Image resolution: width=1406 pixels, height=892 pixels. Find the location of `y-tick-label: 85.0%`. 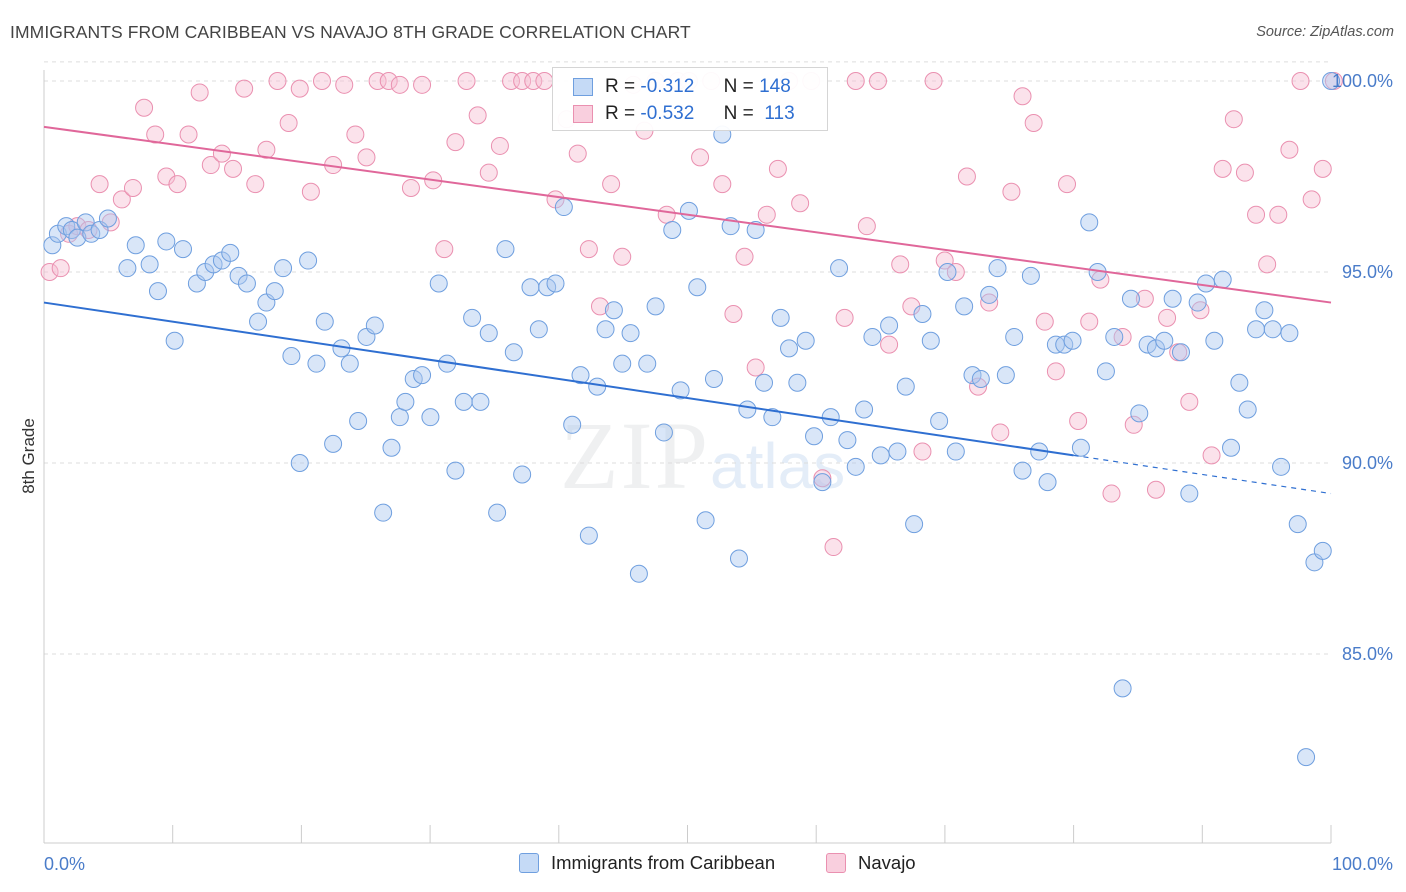

y-tick-label: 85.0% is located at coordinates (1367, 654).